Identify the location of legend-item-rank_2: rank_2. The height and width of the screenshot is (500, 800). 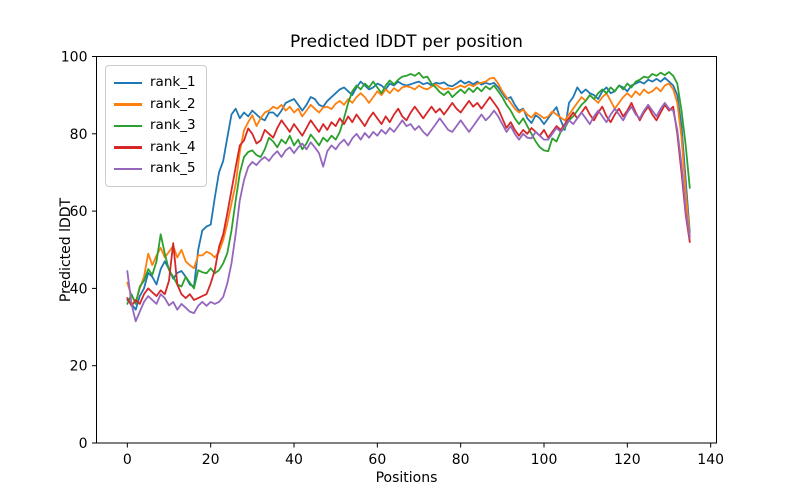
(155, 105).